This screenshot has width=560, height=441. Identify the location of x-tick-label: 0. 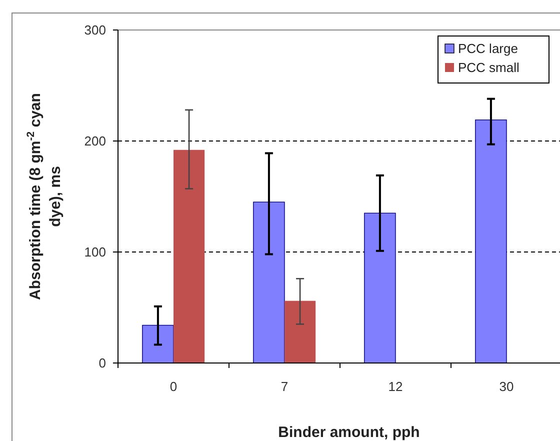
(174, 386).